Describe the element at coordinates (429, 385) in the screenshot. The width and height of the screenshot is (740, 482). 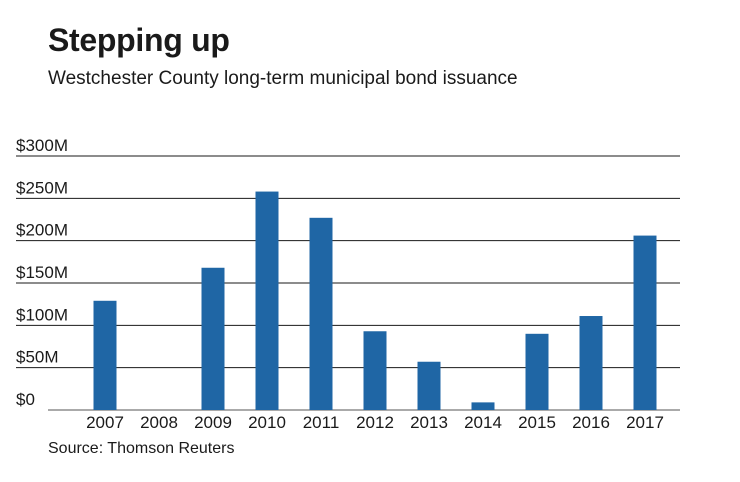
I see `bar-2013` at that location.